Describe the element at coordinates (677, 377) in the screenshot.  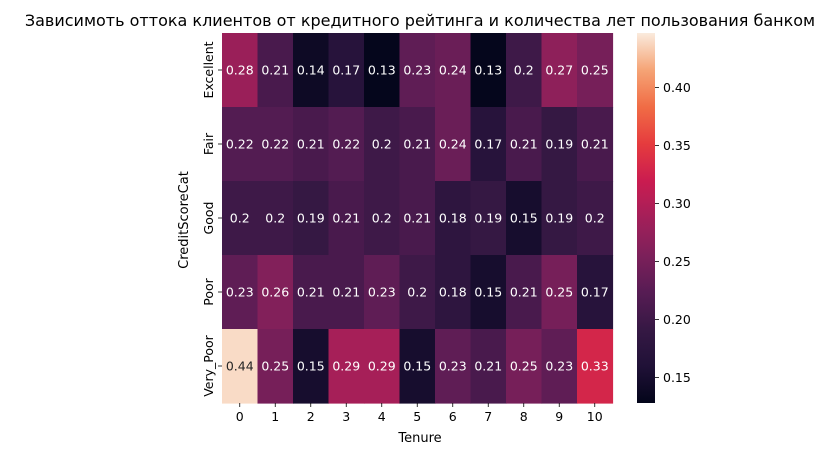
I see `colorbar-tick-label: 0.15` at that location.